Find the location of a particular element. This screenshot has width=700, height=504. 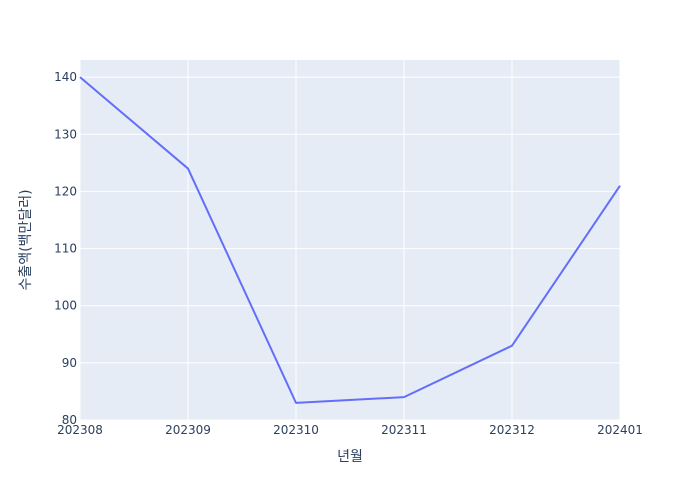

y-tick-label: 100 is located at coordinates (65, 306).